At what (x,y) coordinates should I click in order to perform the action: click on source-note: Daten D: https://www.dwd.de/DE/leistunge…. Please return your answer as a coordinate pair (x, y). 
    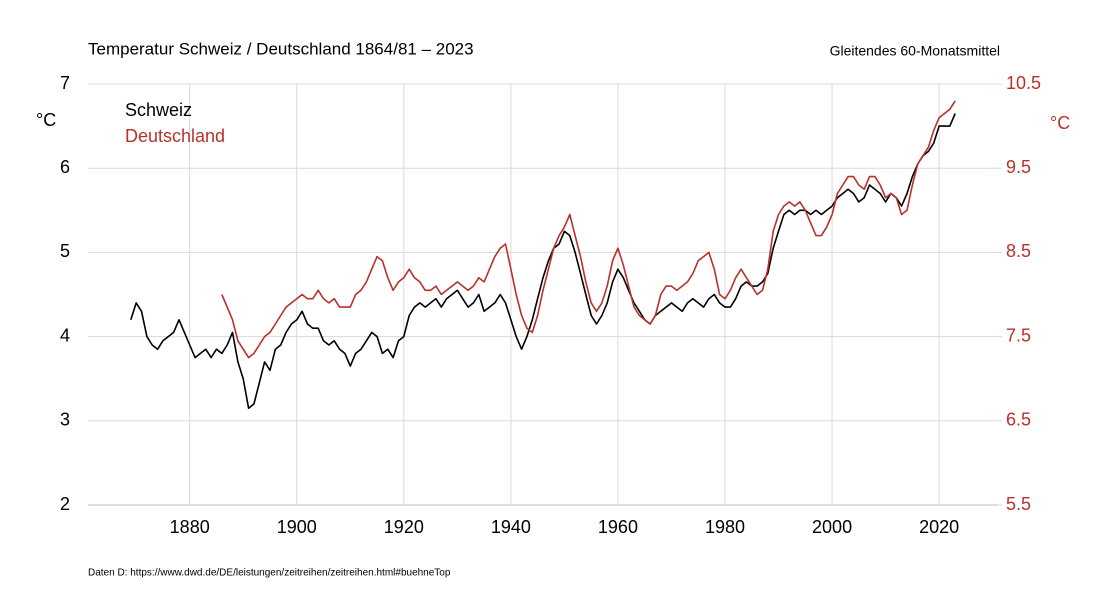
    Looking at the image, I should click on (269, 573).